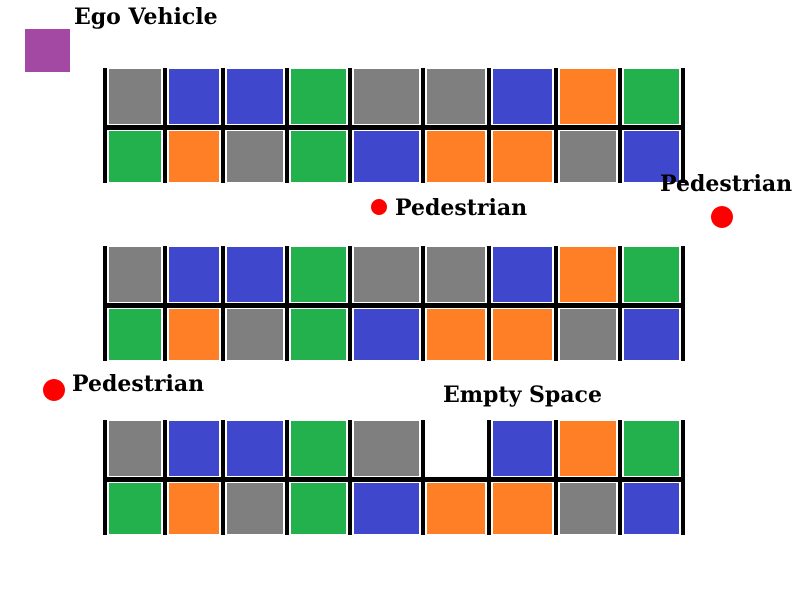  Describe the element at coordinates (522, 395) in the screenshot. I see `empty-space-label: Empty Space` at that location.